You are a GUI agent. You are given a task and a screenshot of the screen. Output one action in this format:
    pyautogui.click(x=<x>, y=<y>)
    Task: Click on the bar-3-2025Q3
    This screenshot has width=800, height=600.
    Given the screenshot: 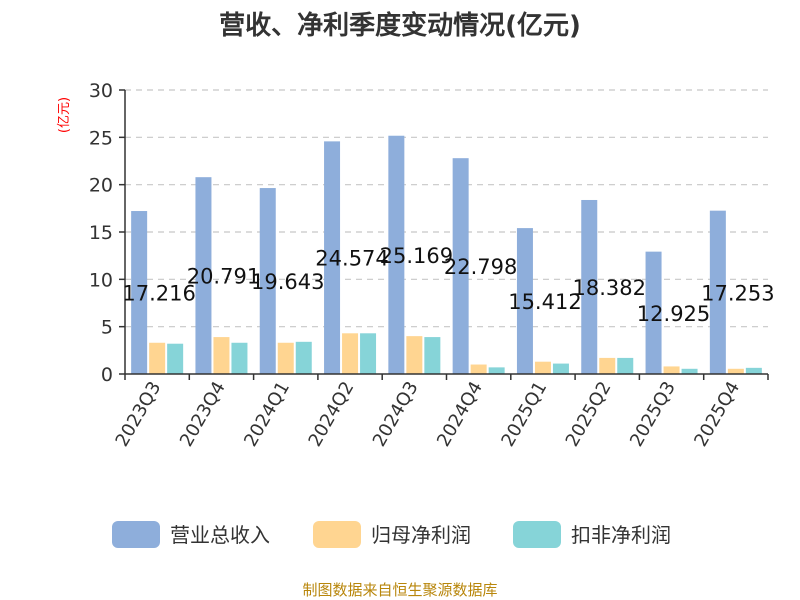 What is the action you would take?
    pyautogui.click(x=689, y=371)
    